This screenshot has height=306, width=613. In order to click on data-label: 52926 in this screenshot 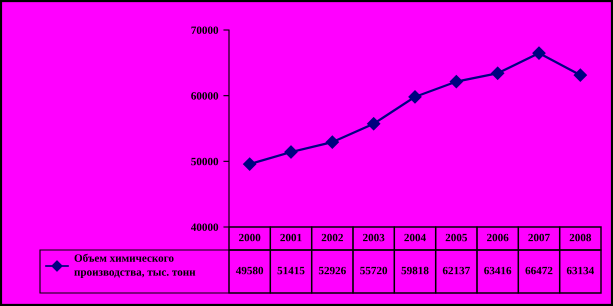, I will do `click(332, 270)`.